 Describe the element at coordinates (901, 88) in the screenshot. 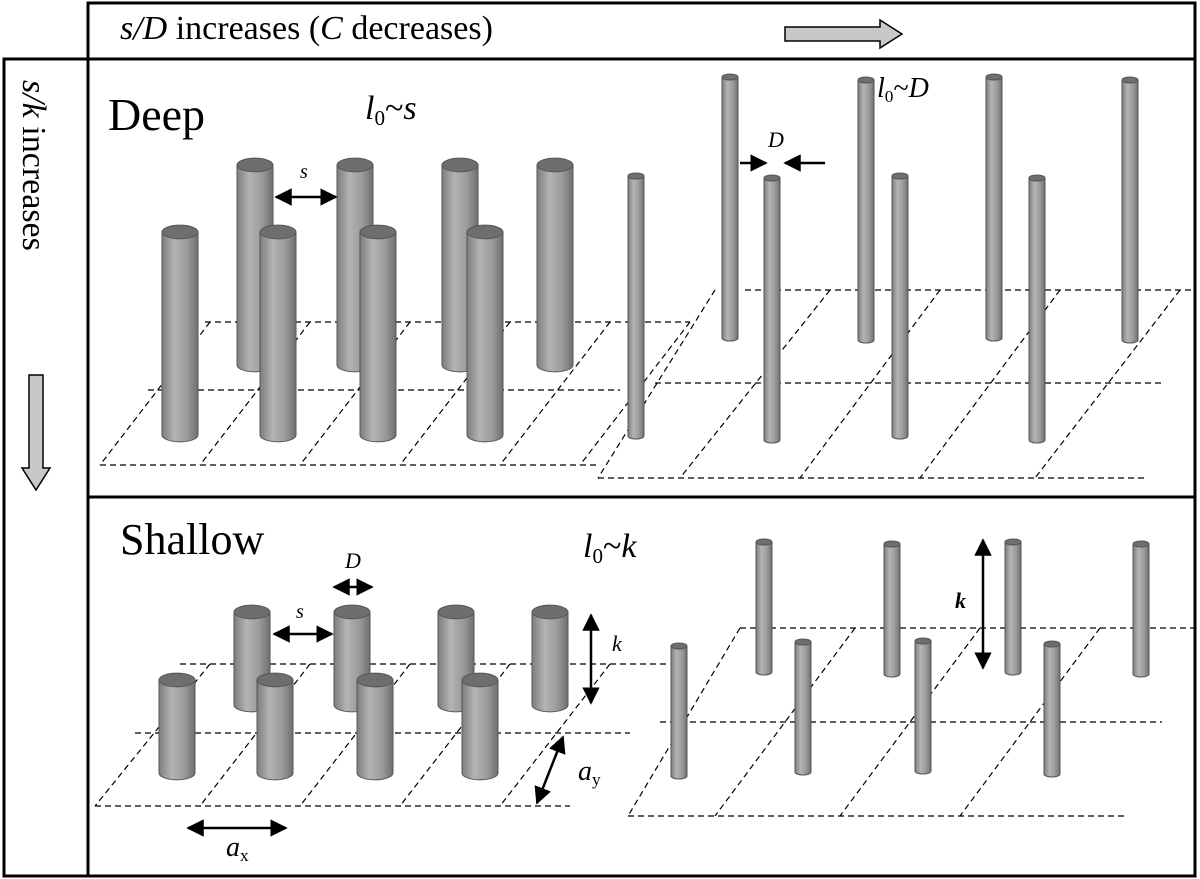

I see `deep-right-scale-tilde: ~` at that location.